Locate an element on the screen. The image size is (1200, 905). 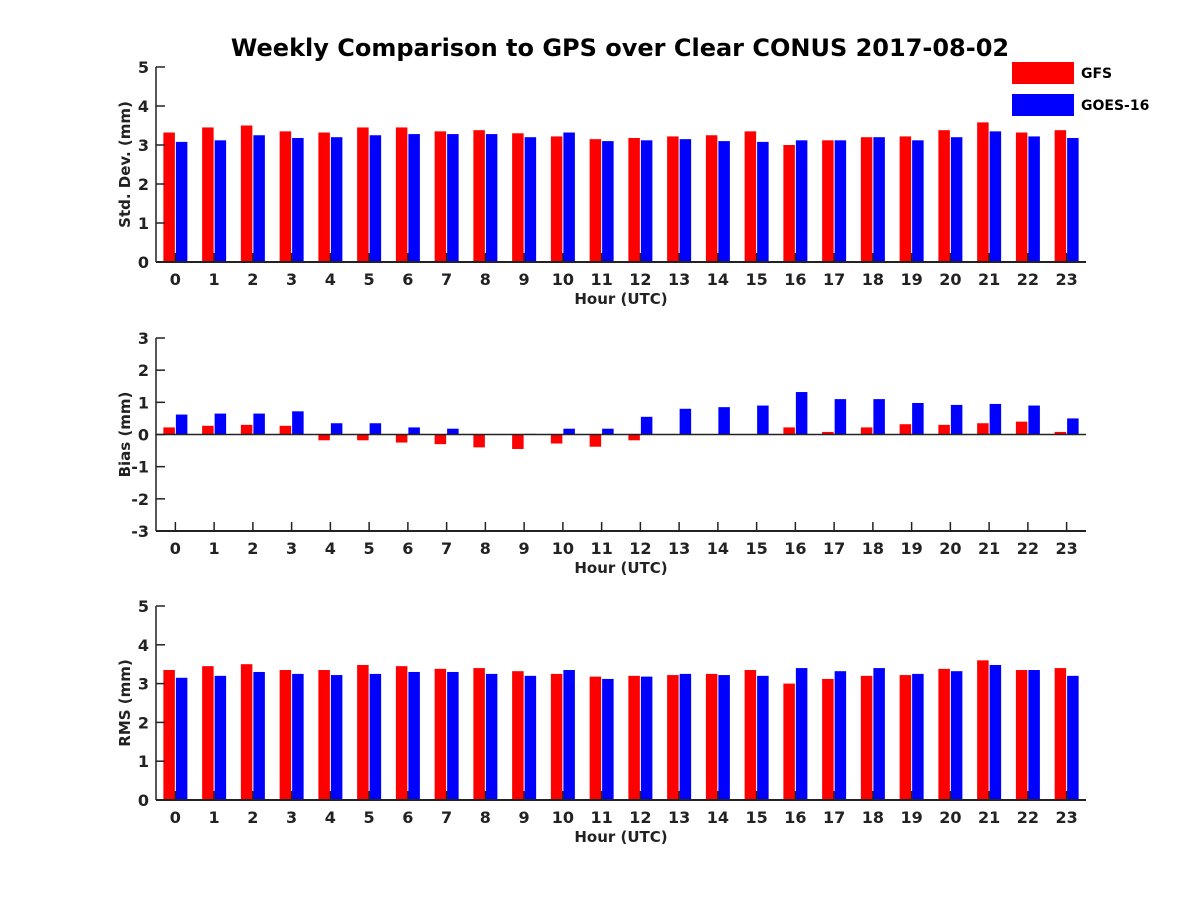
x-axis-label-rms: Hour (UTC) is located at coordinates (620, 837).